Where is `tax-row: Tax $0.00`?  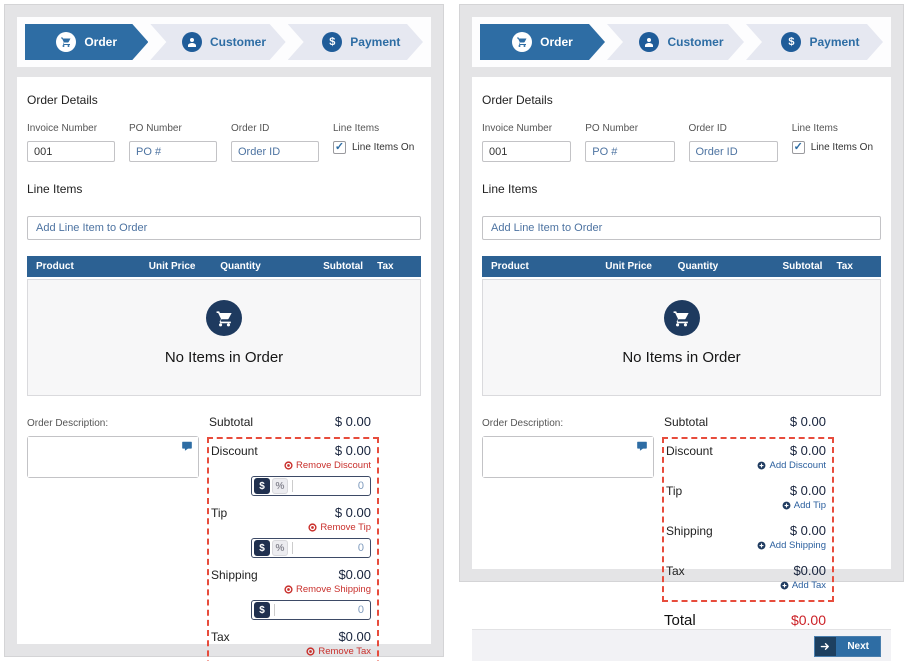 tax-row: Tax $0.00 is located at coordinates (746, 570).